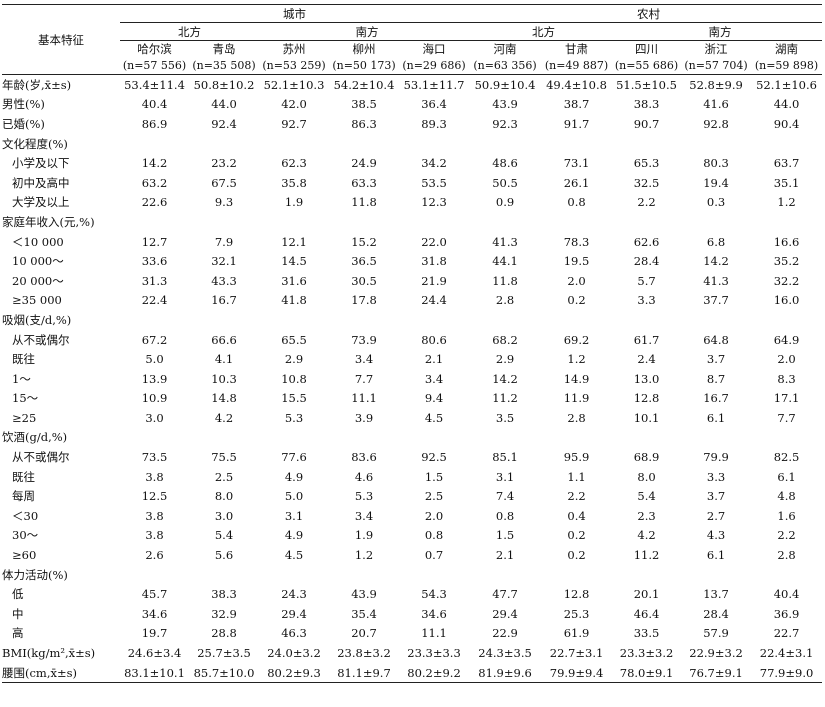 The height and width of the screenshot is (707, 825). What do you see at coordinates (434, 104) in the screenshot?
I see `table-cell: 36.4` at bounding box center [434, 104].